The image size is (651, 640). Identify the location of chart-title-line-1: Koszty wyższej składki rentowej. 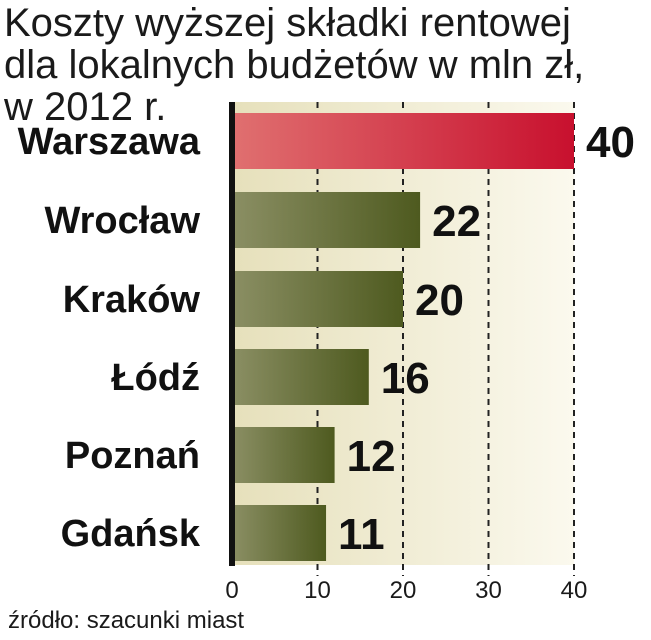
(287, 23).